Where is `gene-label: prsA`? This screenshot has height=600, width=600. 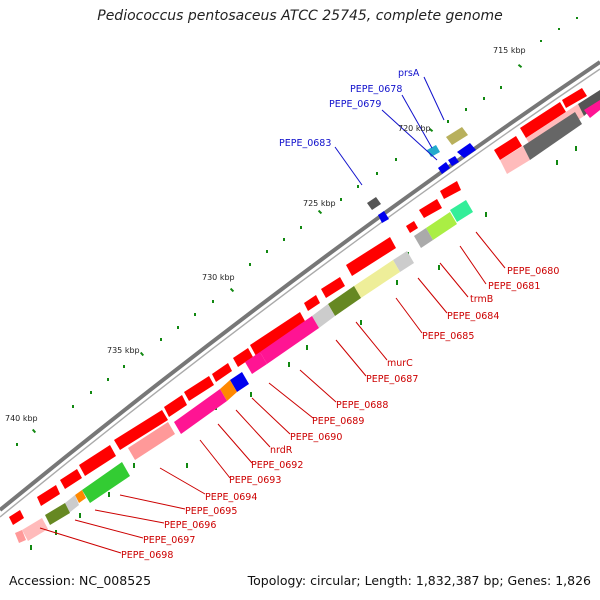 gene-label: prsA is located at coordinates (409, 73).